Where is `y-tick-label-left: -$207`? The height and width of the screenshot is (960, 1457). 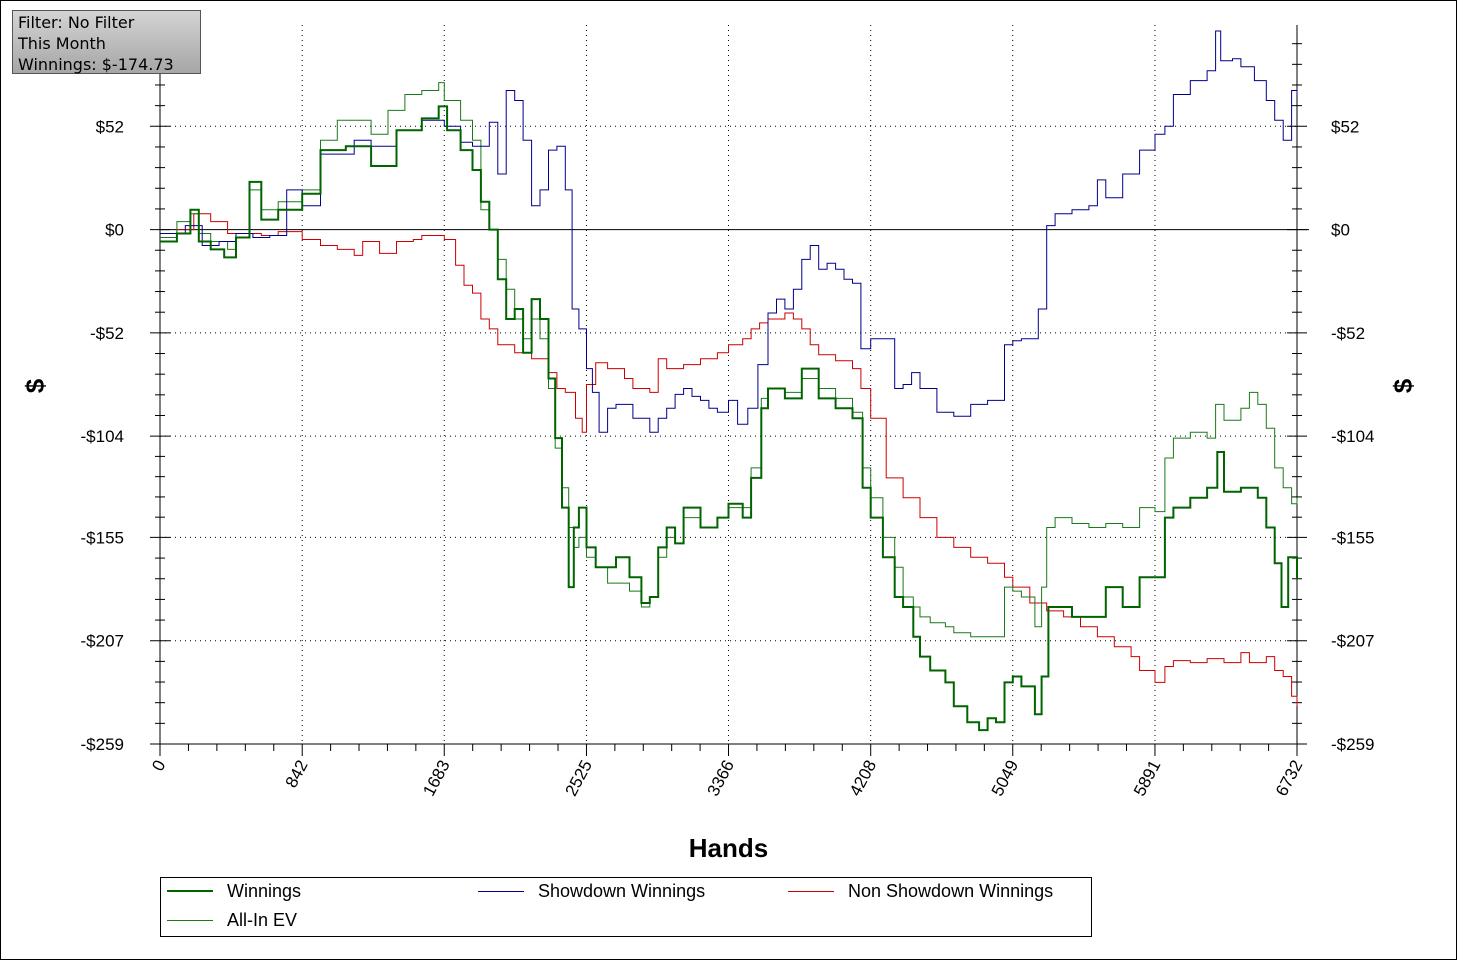 y-tick-label-left: -$207 is located at coordinates (102, 641).